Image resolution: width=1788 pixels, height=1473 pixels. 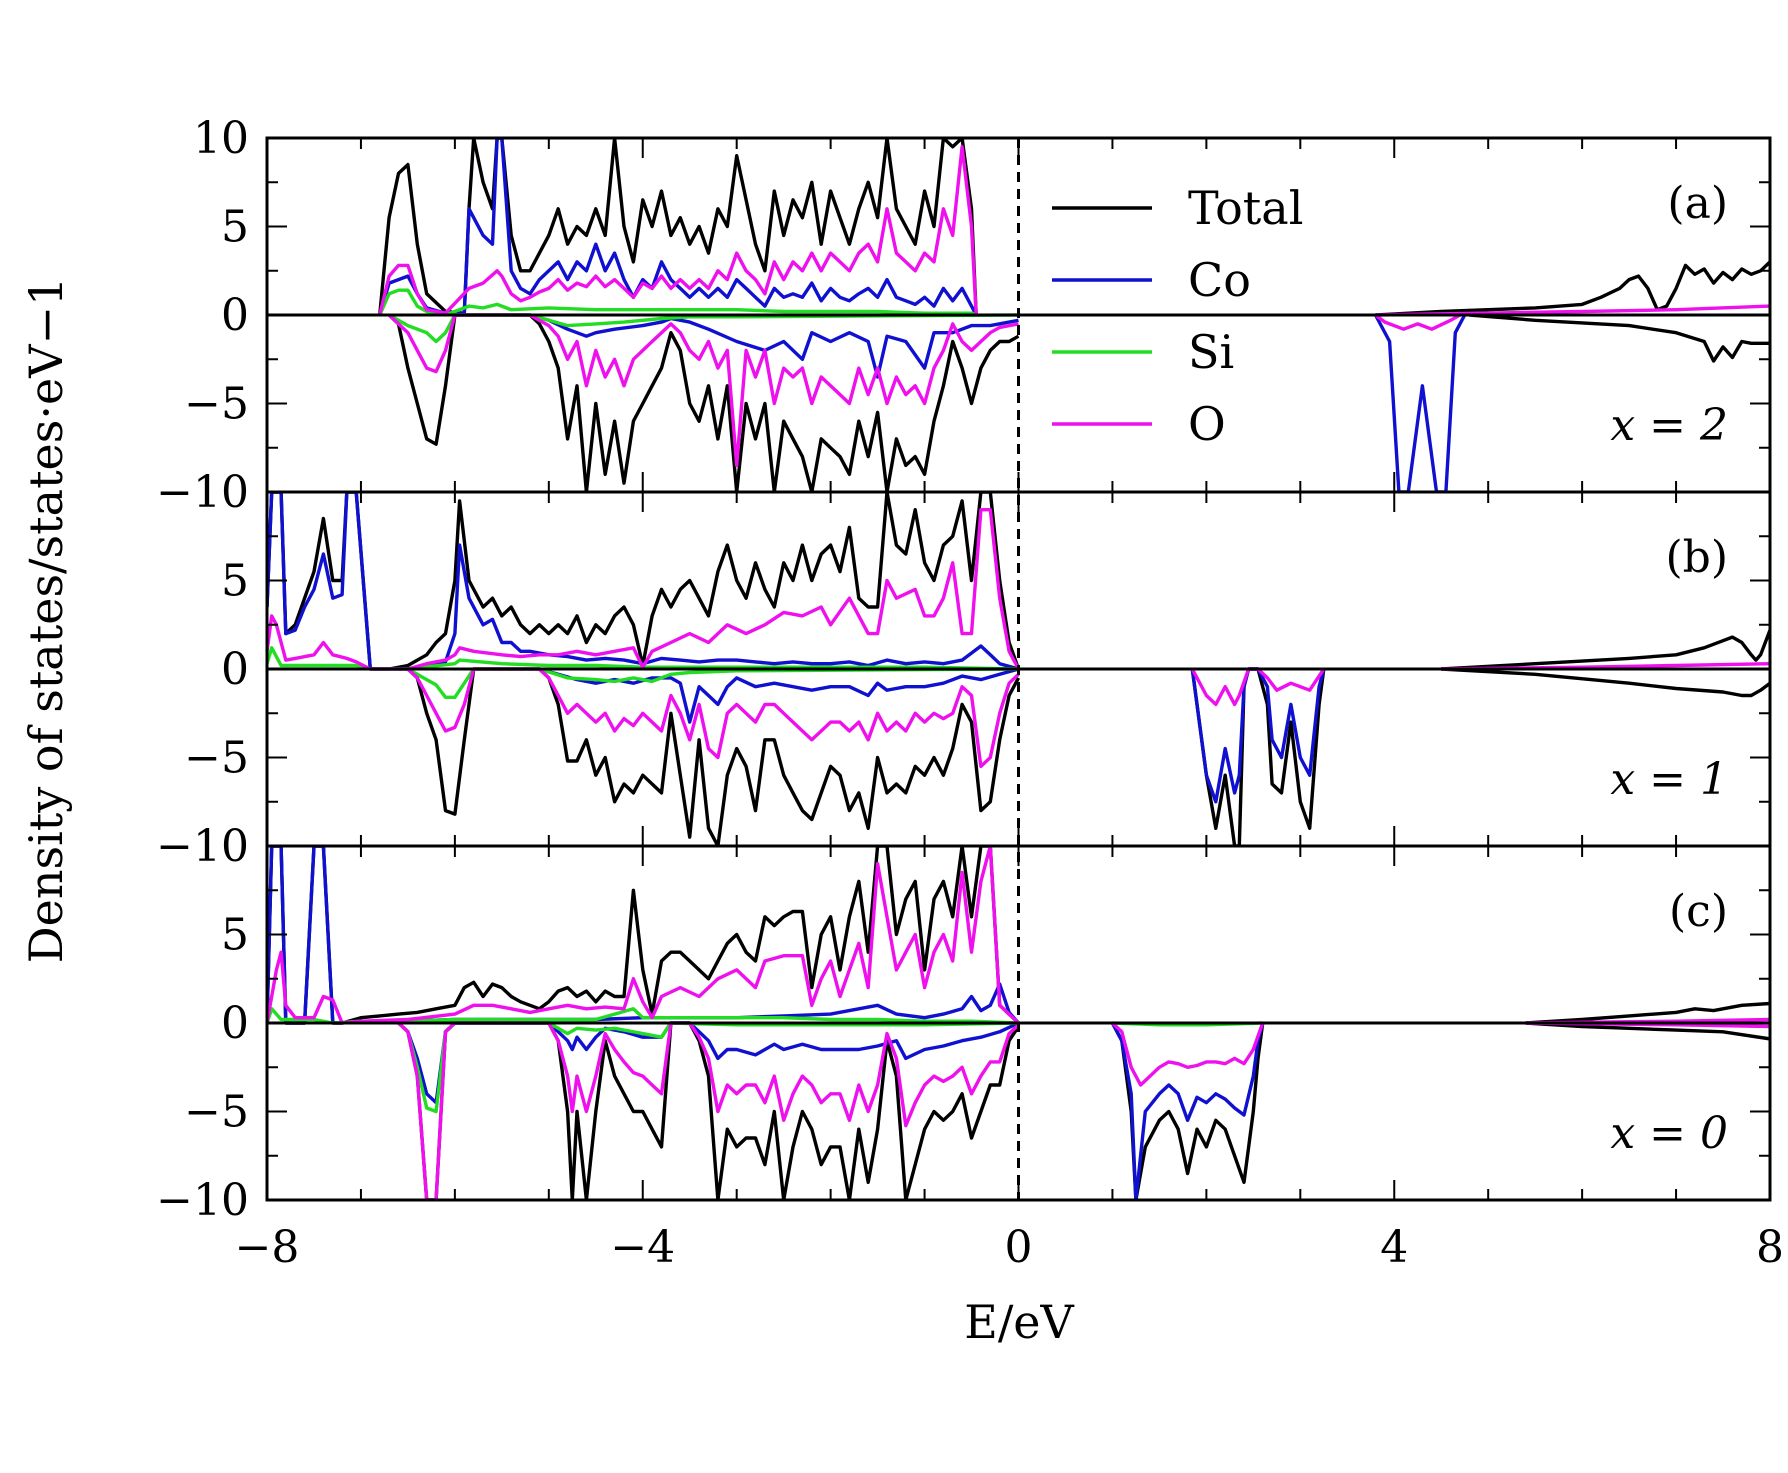 I want to click on x-tick-label: 8, so click(x=1770, y=1247).